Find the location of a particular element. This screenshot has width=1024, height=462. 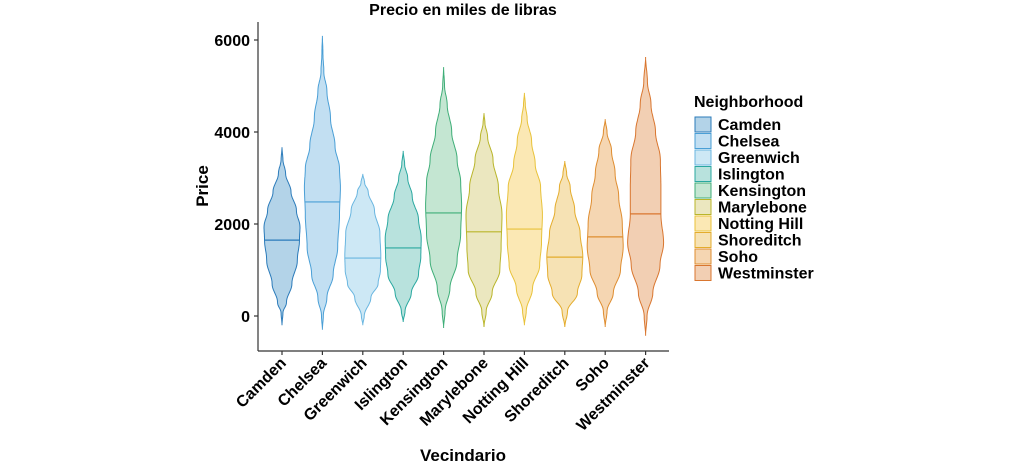

legend-item: Camden is located at coordinates (737, 125).